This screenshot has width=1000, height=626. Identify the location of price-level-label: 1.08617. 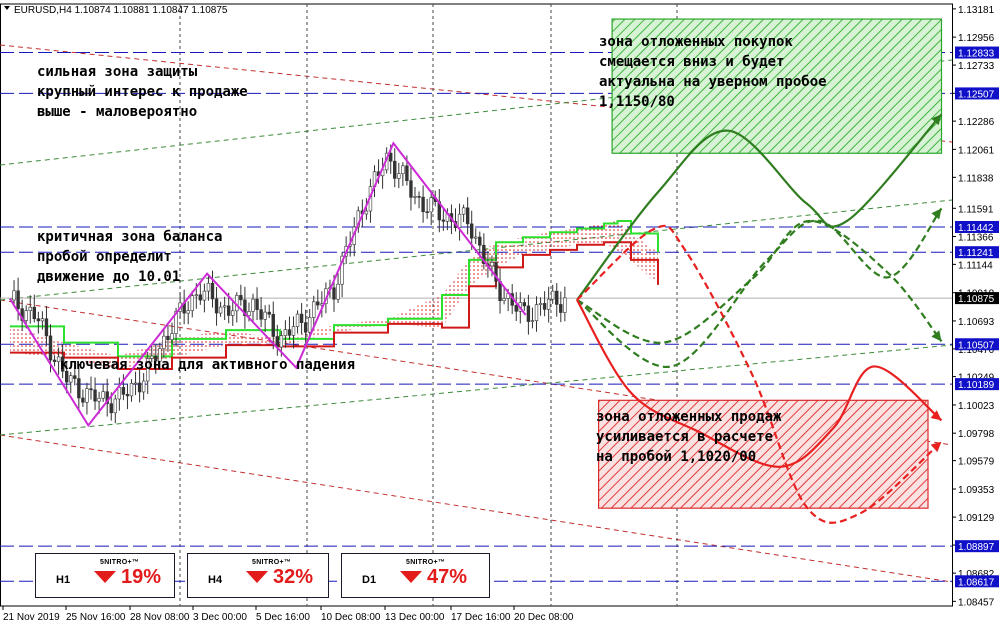
(976, 582).